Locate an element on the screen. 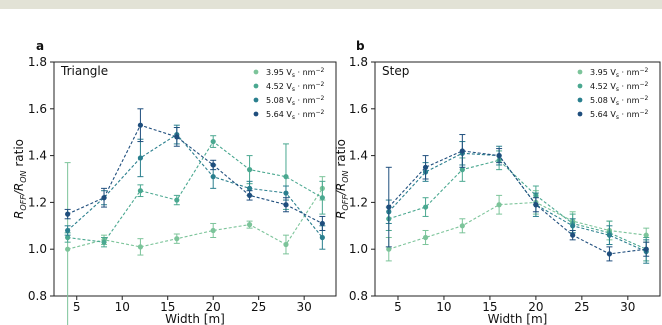  panel-title: Step is located at coordinates (395, 71).